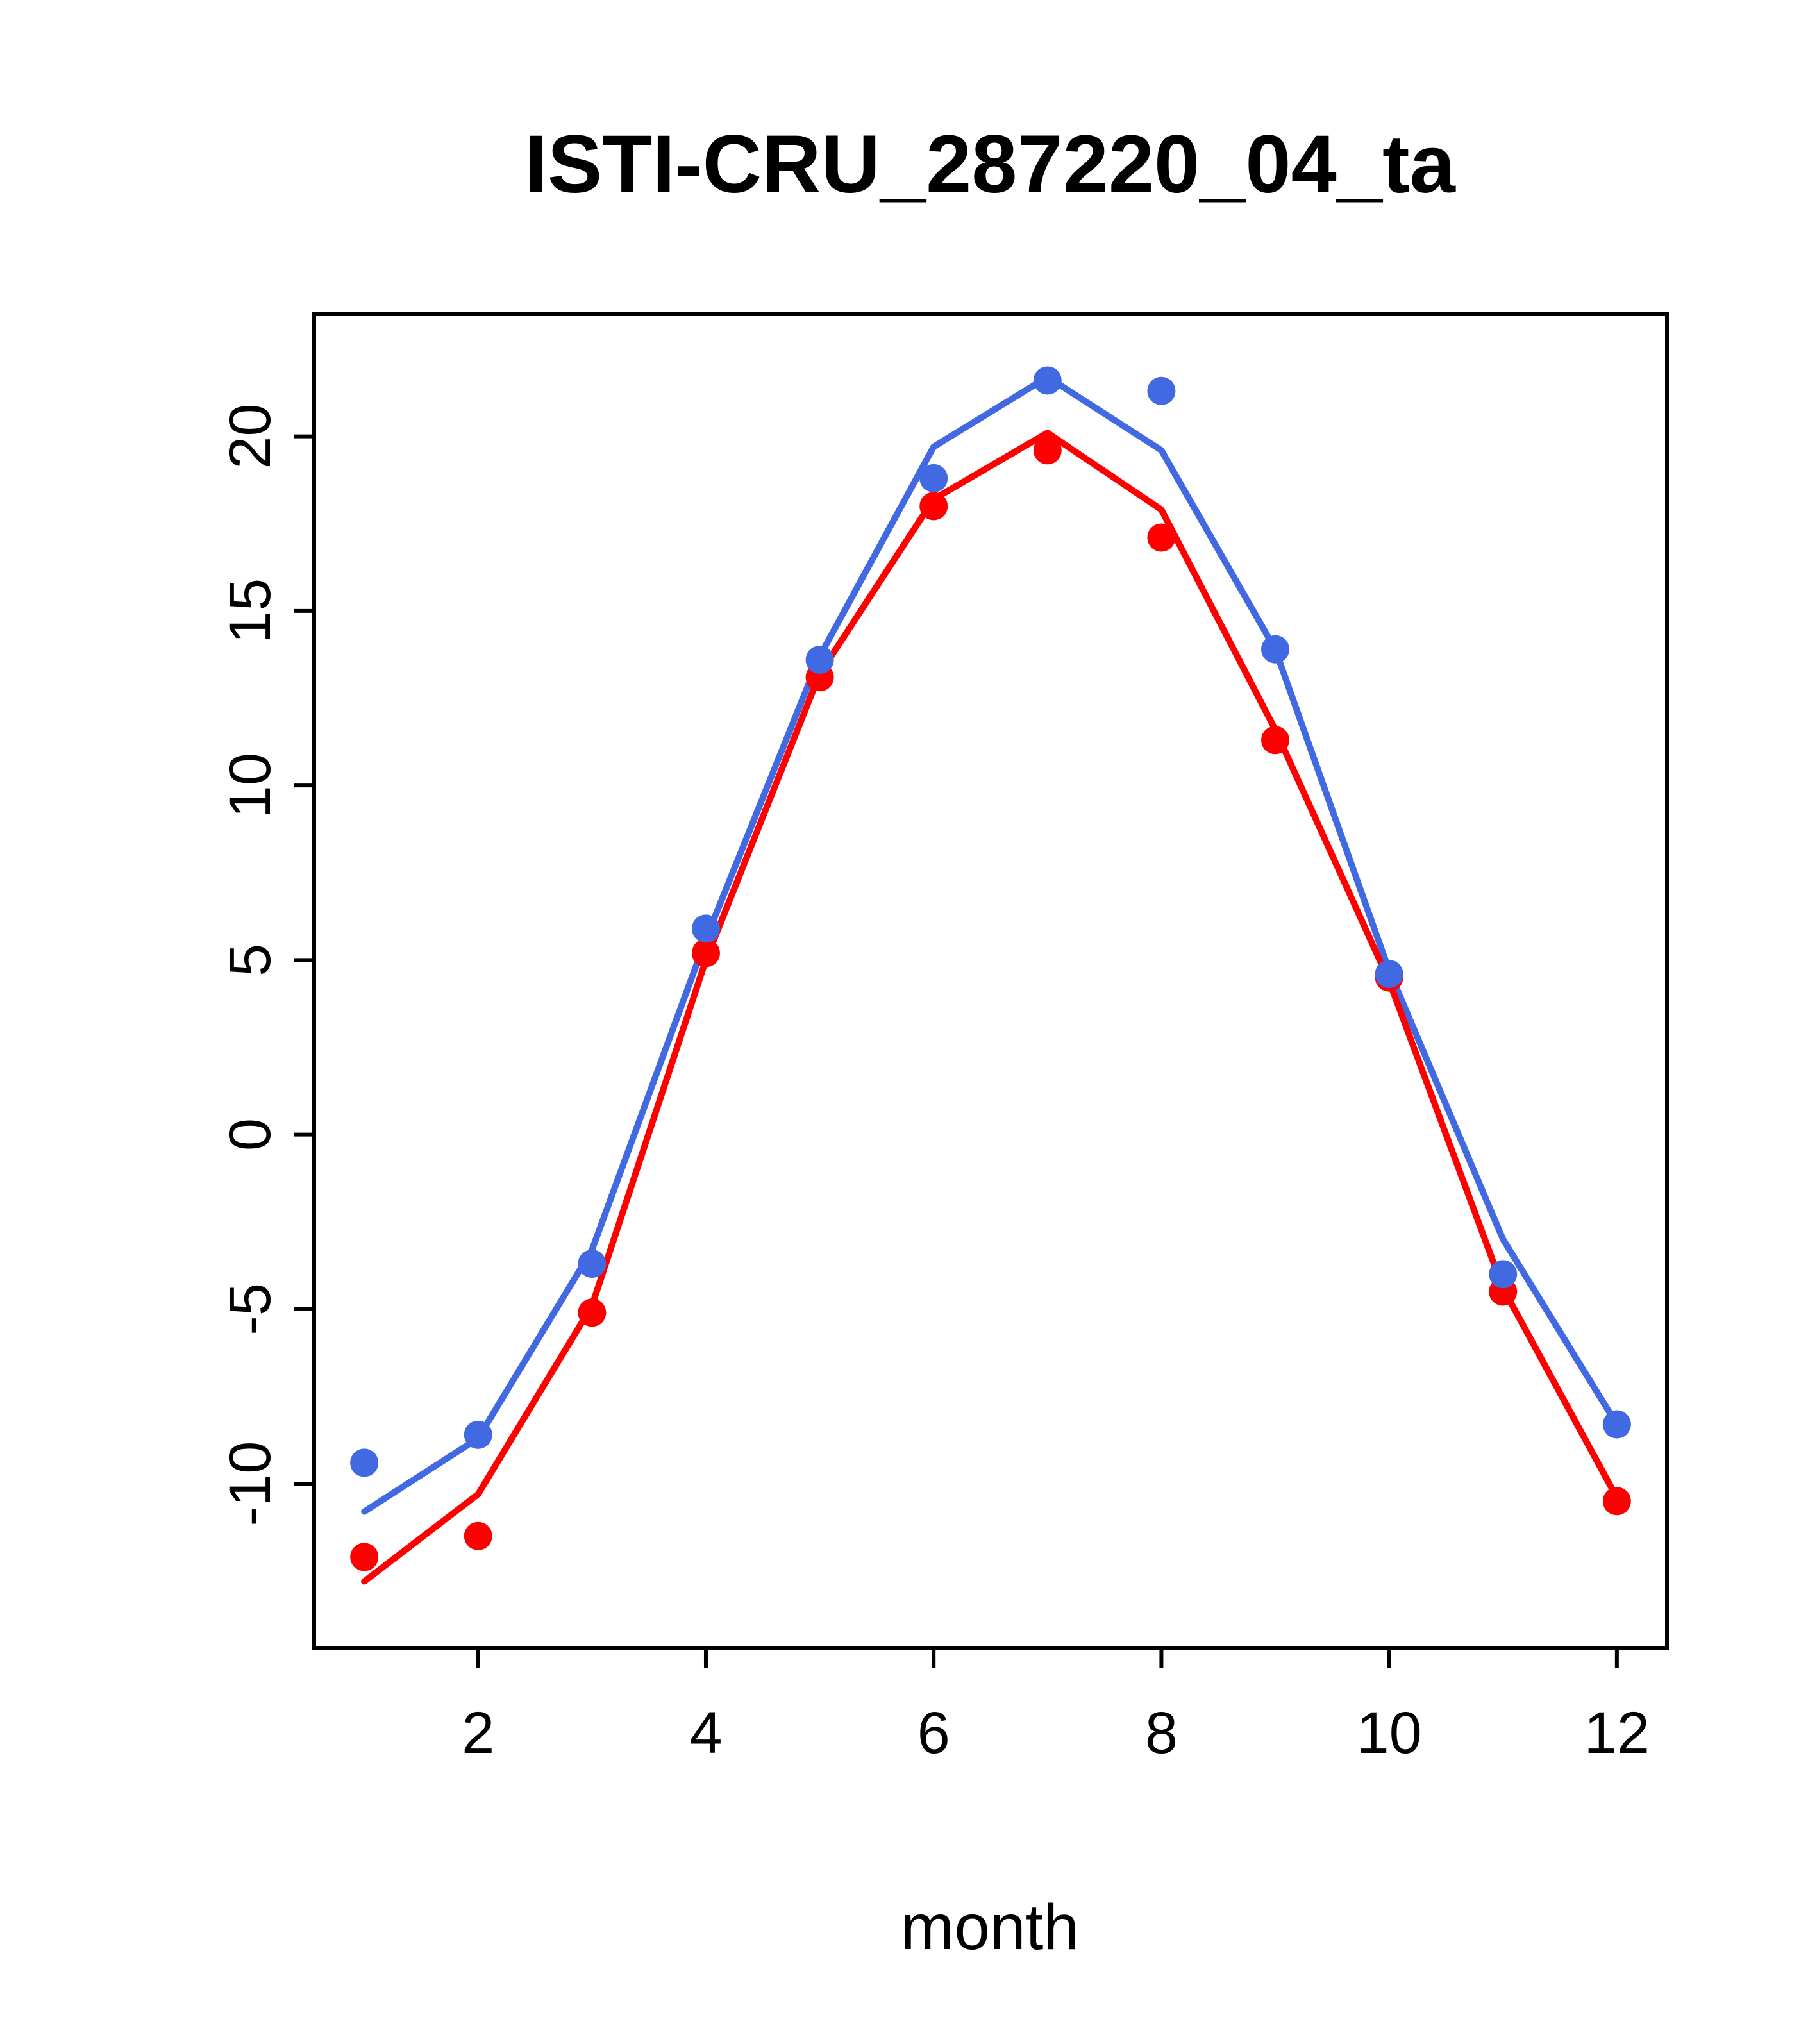  What do you see at coordinates (478, 1733) in the screenshot?
I see `x-tick-label: 2` at bounding box center [478, 1733].